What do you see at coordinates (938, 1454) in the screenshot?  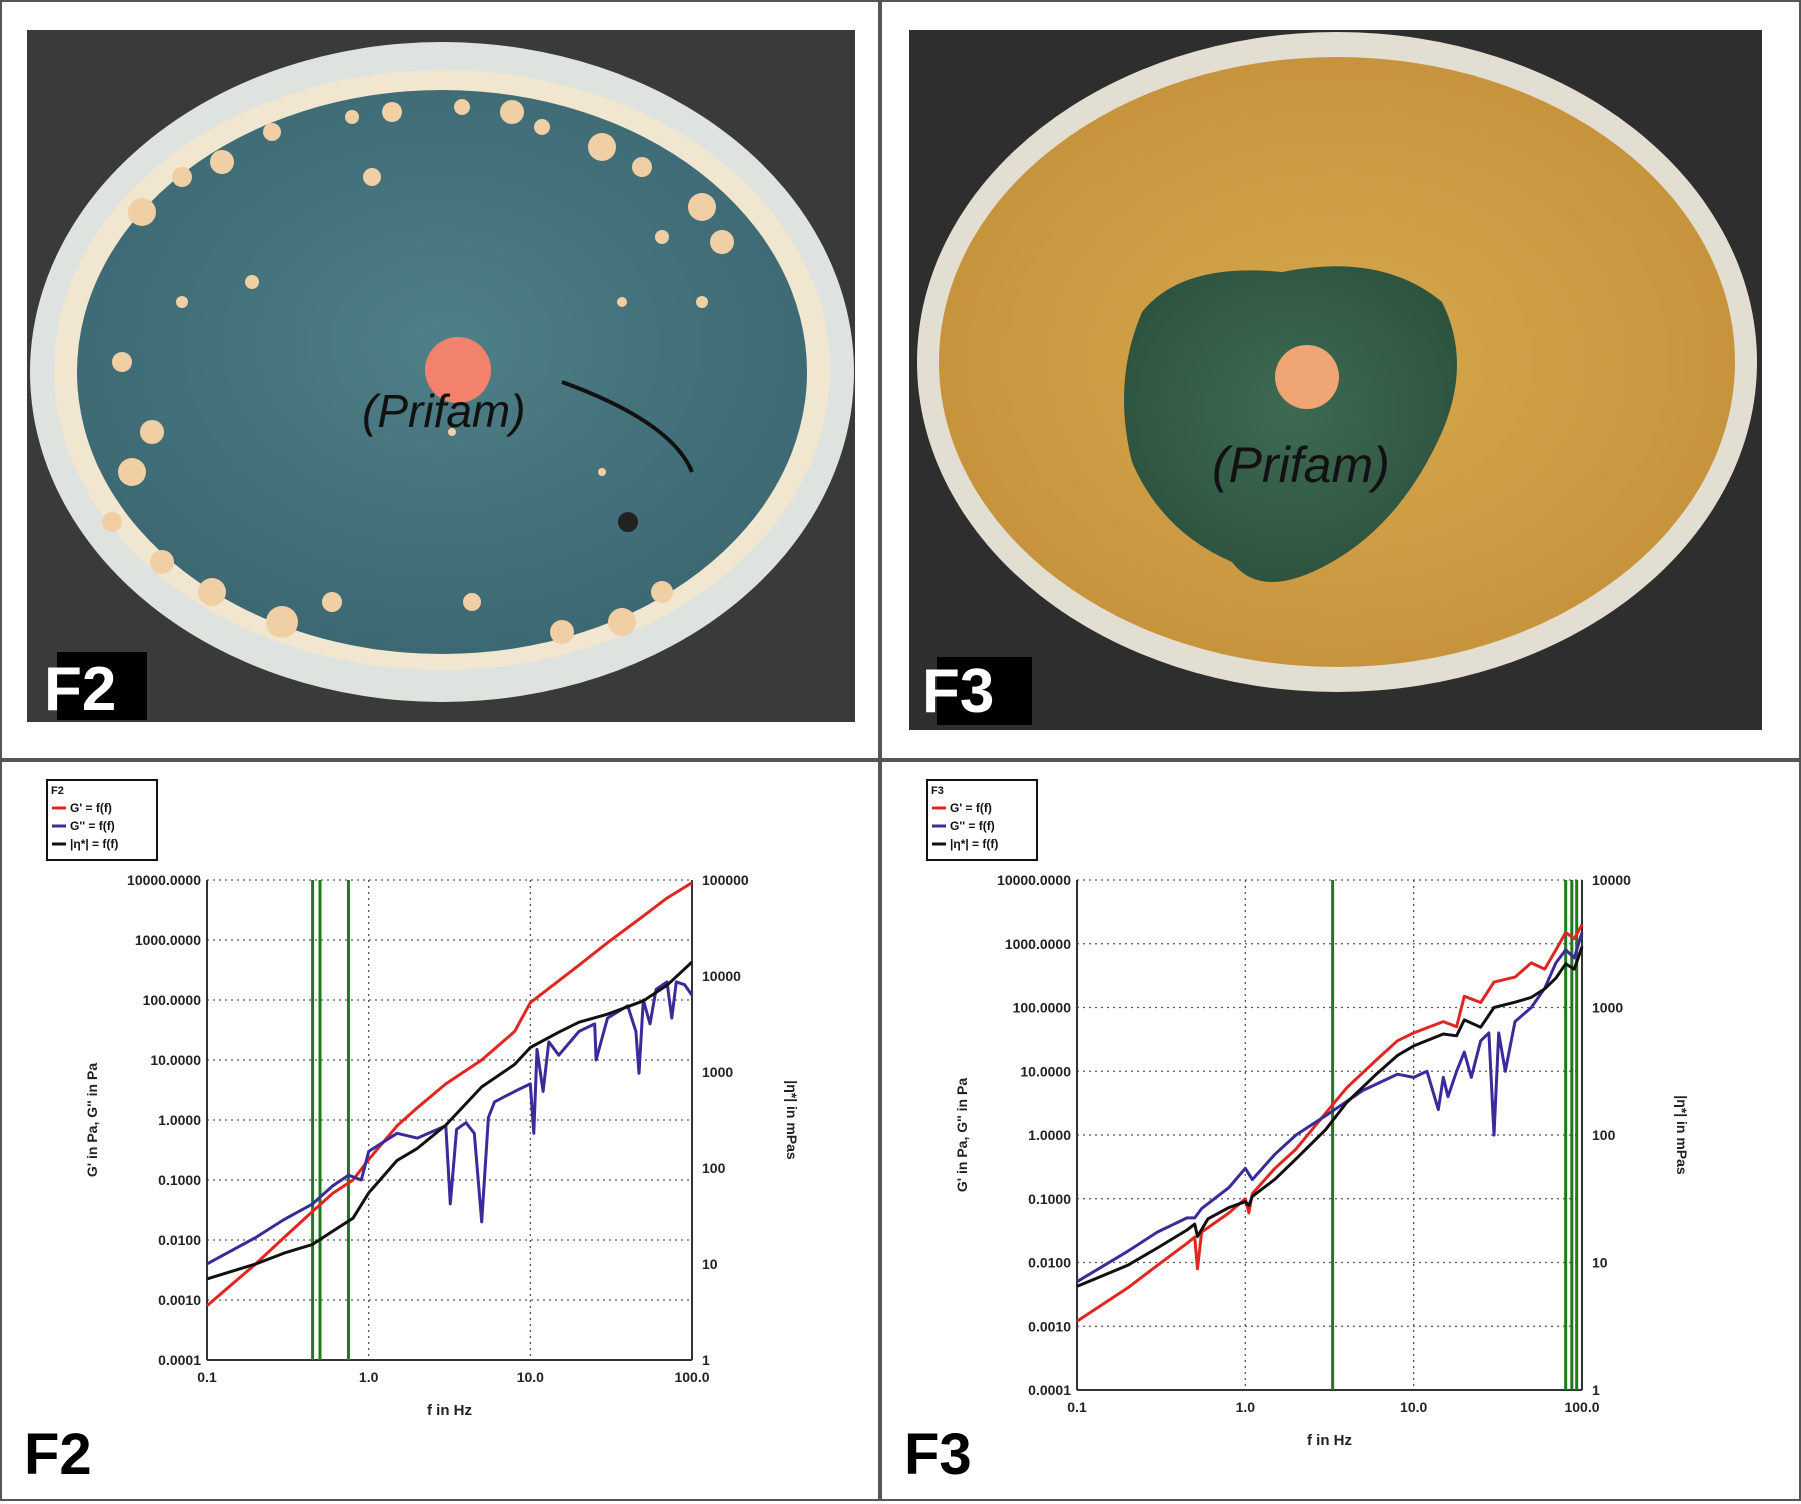 I see `panel-label-chart: F3` at bounding box center [938, 1454].